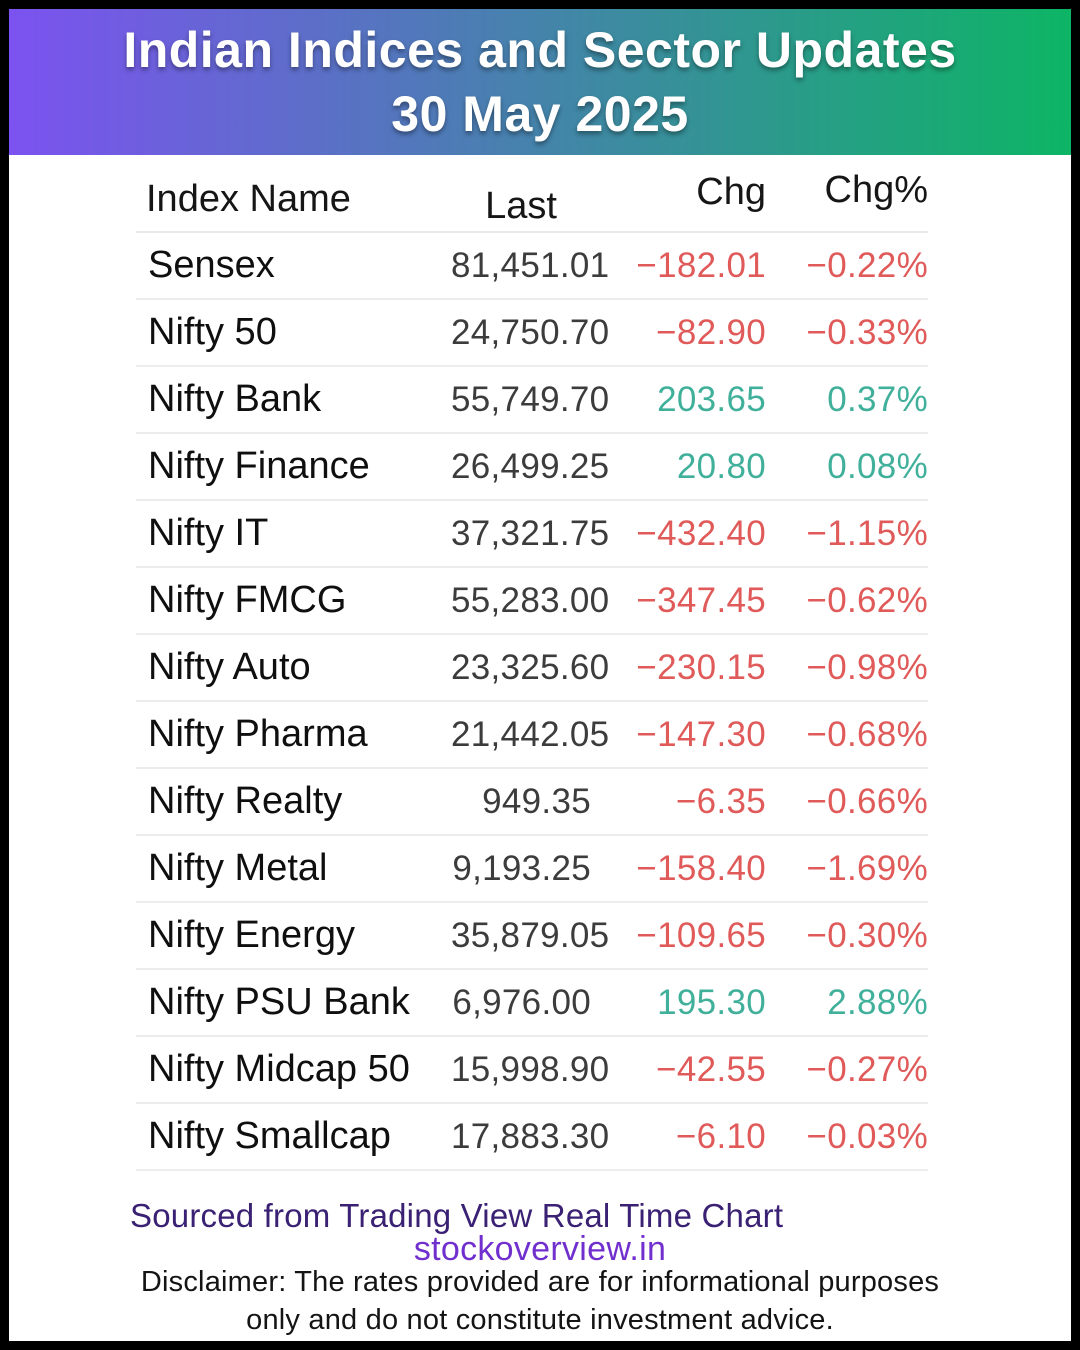  I want to click on chg-cell: 20.80, so click(721, 466).